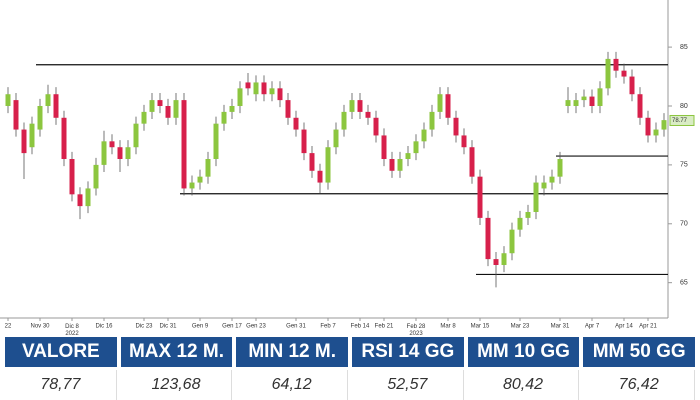 The height and width of the screenshot is (400, 700). What do you see at coordinates (448, 327) in the screenshot?
I see `x-tick-label: Mar 8` at bounding box center [448, 327].